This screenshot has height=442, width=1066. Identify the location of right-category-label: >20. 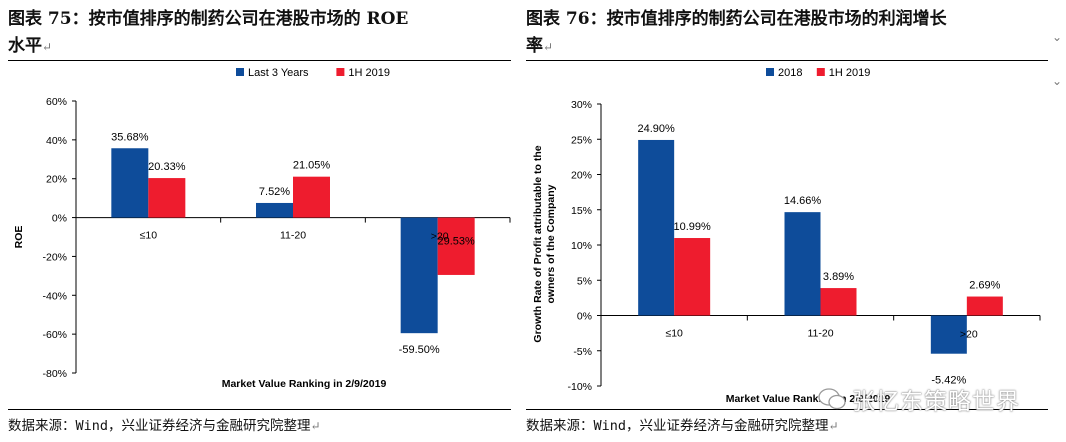
(969, 335).